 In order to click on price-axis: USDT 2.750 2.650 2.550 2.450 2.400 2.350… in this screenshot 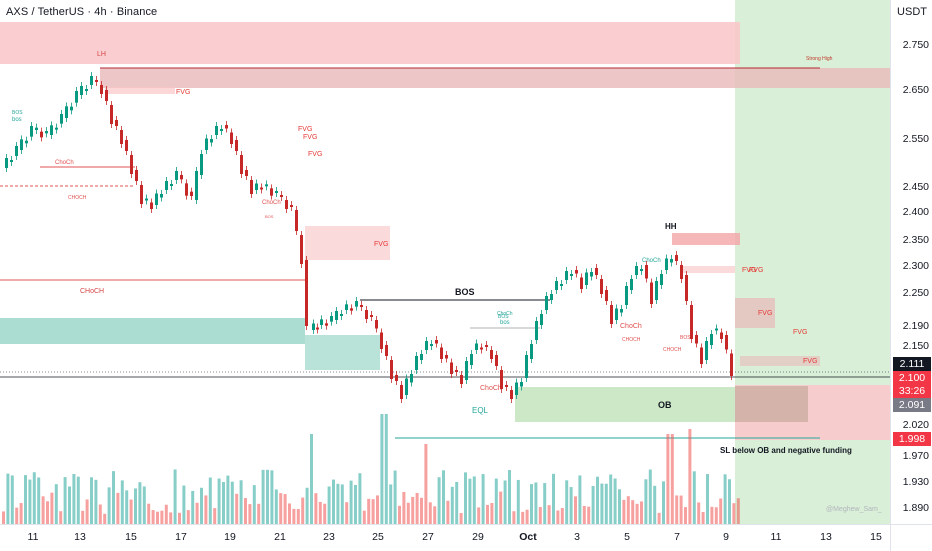, I will do `click(911, 262)`.